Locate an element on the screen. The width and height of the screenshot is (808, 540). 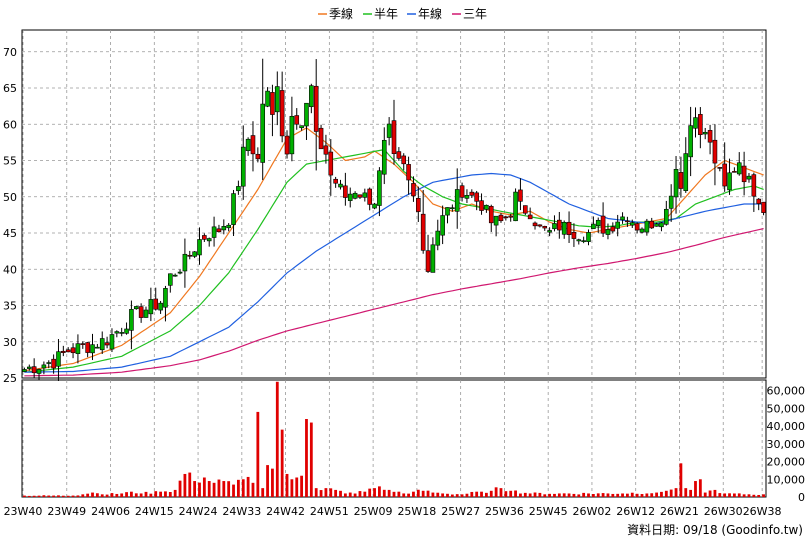
time-tick-label: 25W36 is located at coordinates (504, 511).